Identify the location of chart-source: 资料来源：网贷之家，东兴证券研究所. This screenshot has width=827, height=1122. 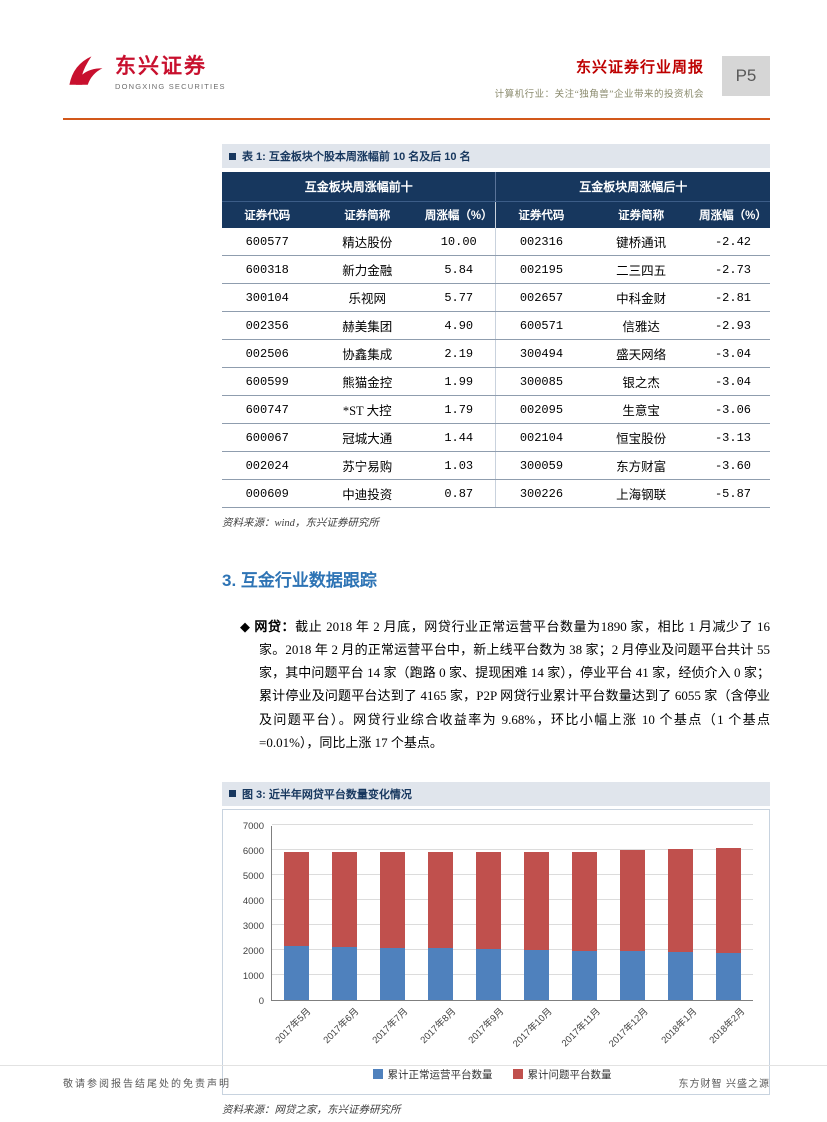
(311, 1110).